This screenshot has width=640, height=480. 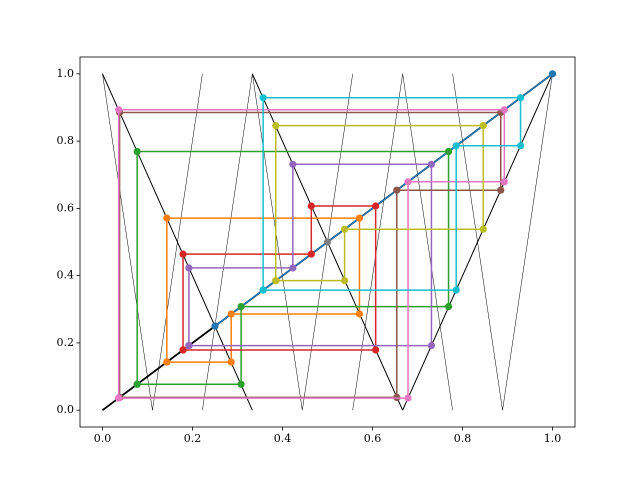 What do you see at coordinates (66, 275) in the screenshot?
I see `y-tick-label: 0.4` at bounding box center [66, 275].